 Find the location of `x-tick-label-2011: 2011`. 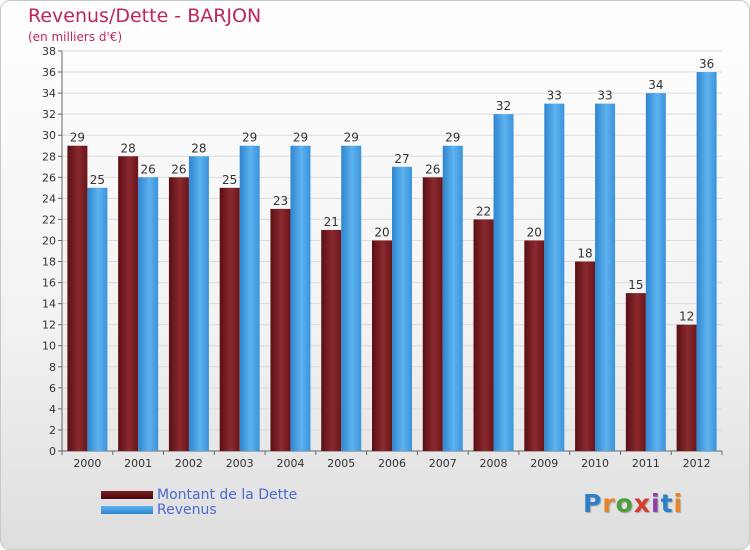

x-tick-label-2011: 2011 is located at coordinates (646, 463).